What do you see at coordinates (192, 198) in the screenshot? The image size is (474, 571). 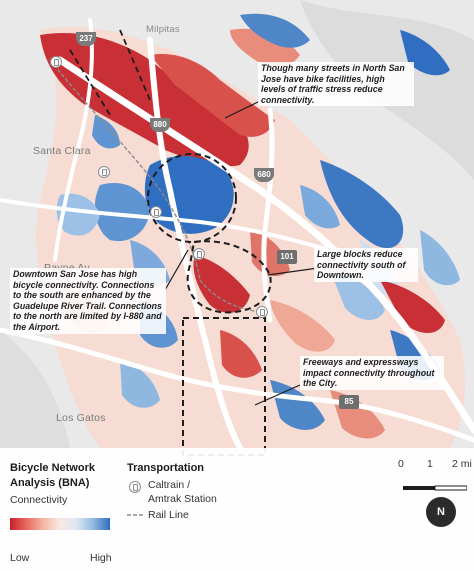 I see `downtown-focus-circle` at bounding box center [192, 198].